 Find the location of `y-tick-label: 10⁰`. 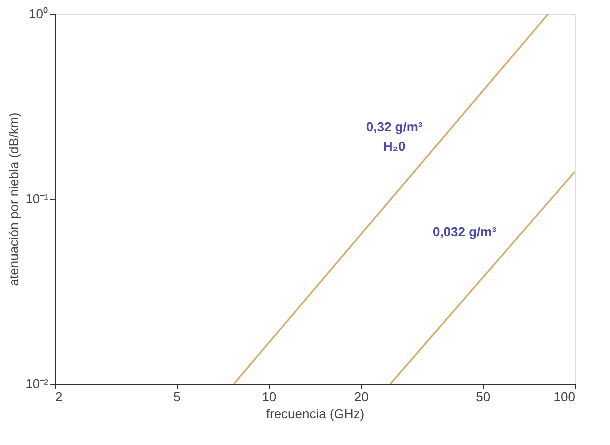

y-tick-label: 10⁰ is located at coordinates (38, 14).